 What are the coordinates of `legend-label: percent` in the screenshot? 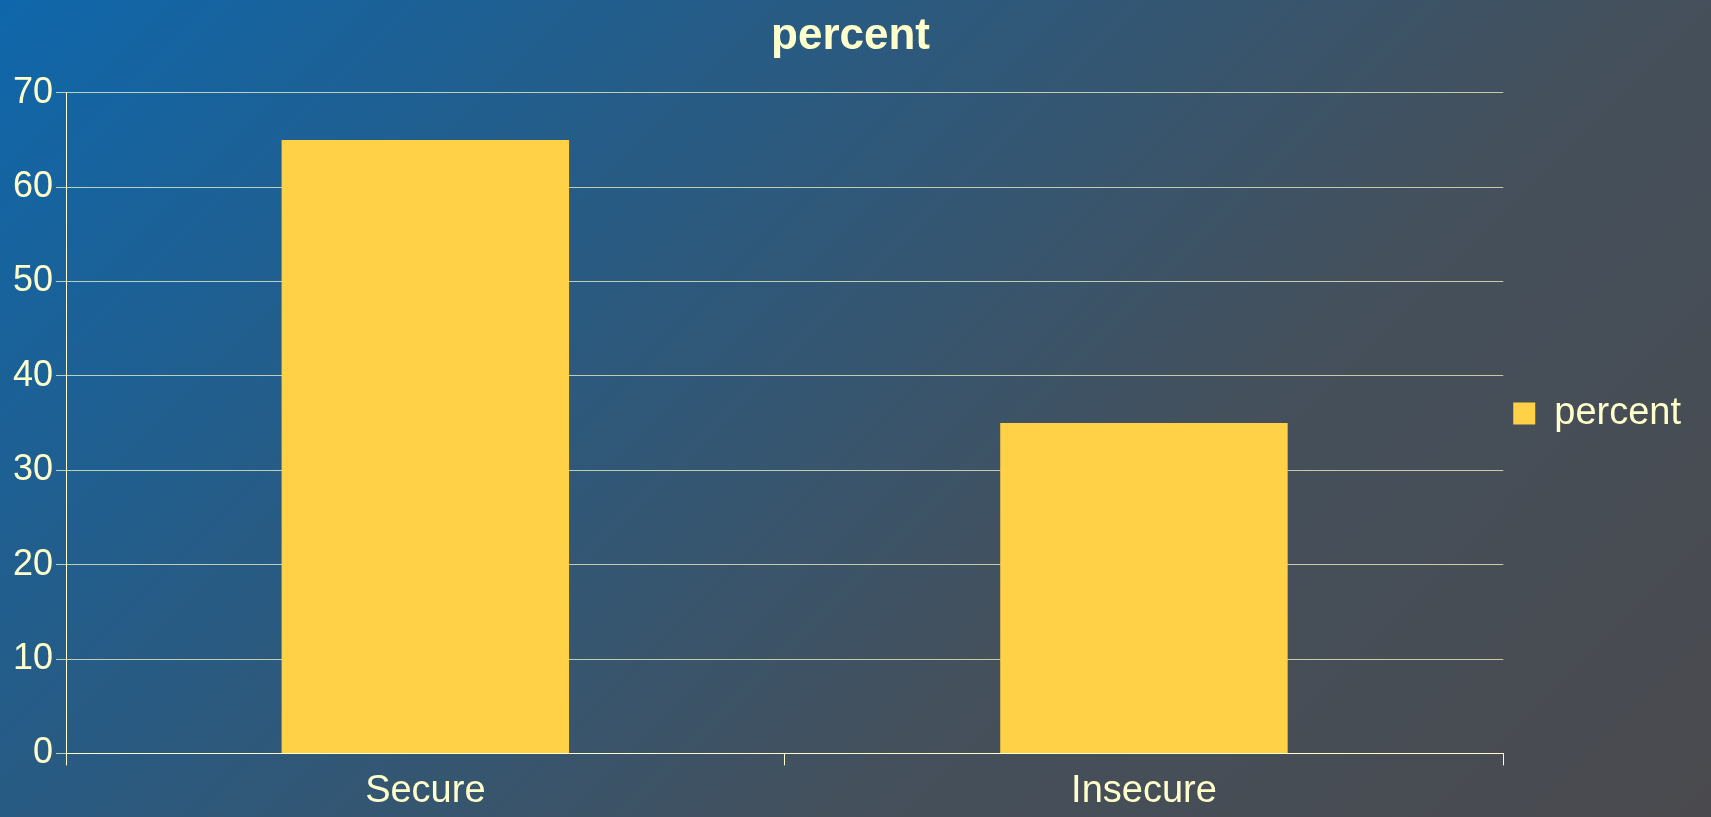 It's located at (1618, 410).